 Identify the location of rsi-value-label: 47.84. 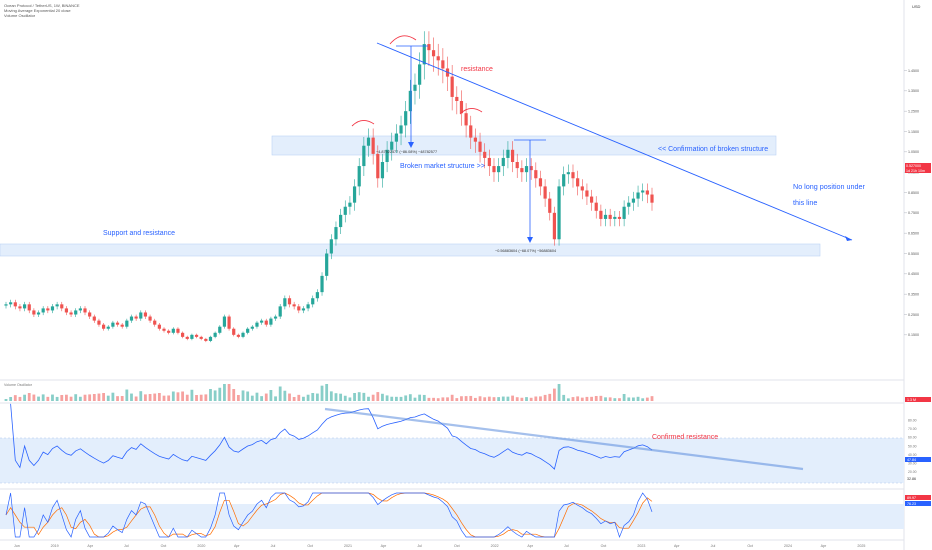
(911, 460).